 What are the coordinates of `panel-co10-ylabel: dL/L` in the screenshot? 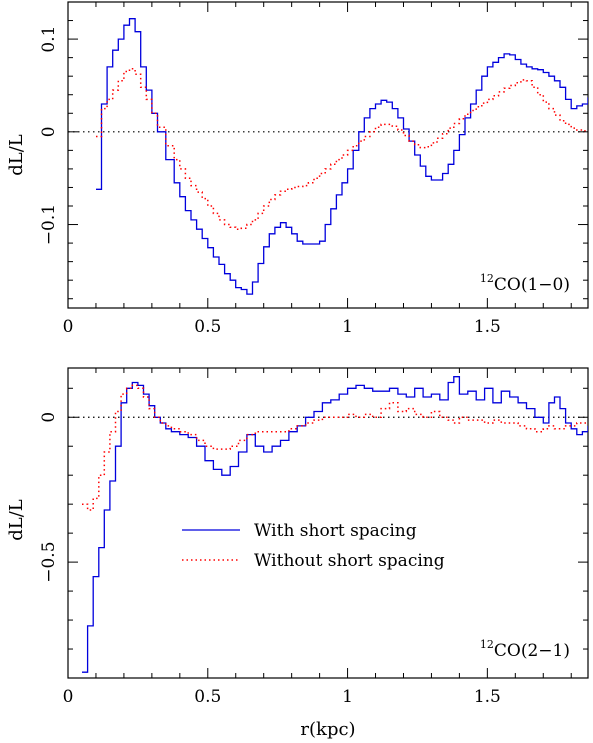 It's located at (16, 155).